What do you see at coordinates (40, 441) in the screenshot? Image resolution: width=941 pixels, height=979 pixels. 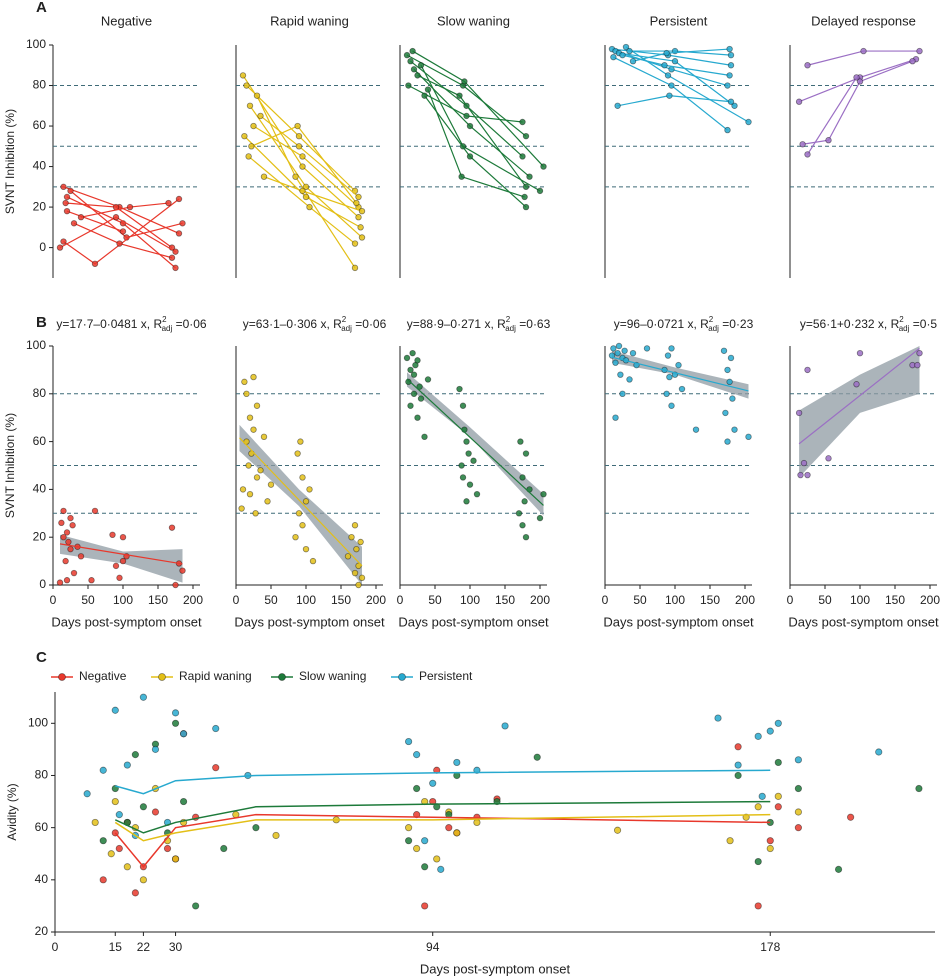 I see `y-tick-label: 60` at bounding box center [40, 441].